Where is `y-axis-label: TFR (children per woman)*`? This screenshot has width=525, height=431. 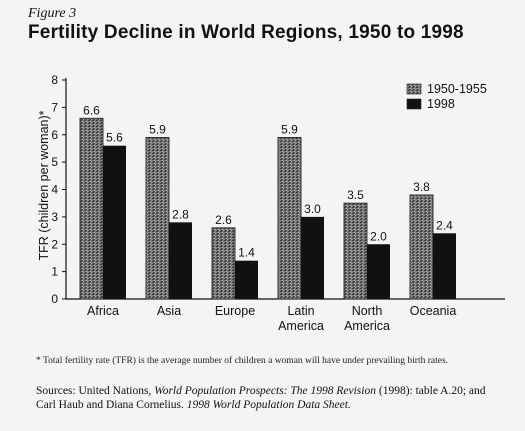 y-axis-label: TFR (children per woman)* is located at coordinates (44, 185).